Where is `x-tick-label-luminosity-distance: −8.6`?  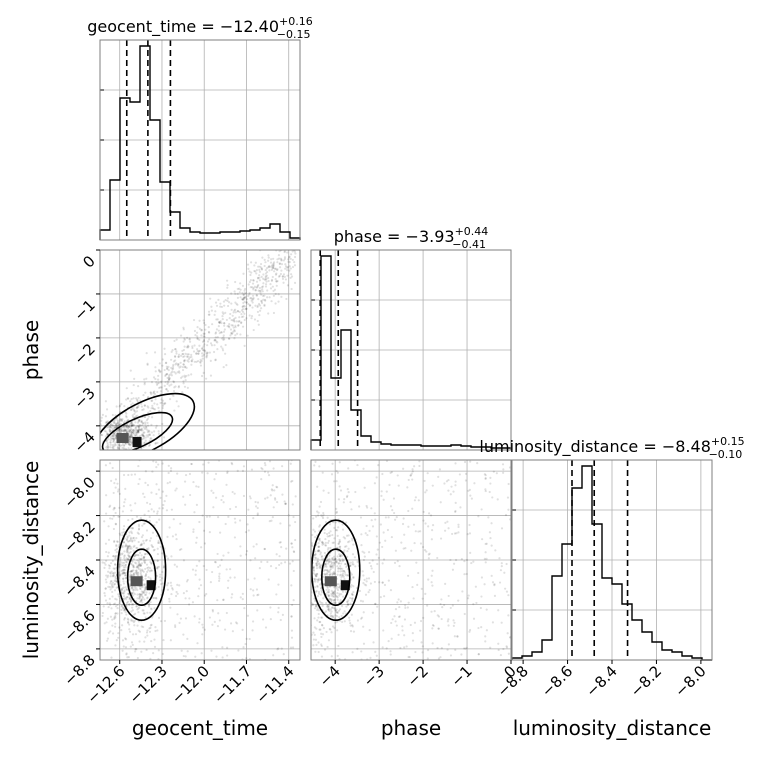
x-tick-label-luminosity-distance: −8.6 is located at coordinates (557, 681).